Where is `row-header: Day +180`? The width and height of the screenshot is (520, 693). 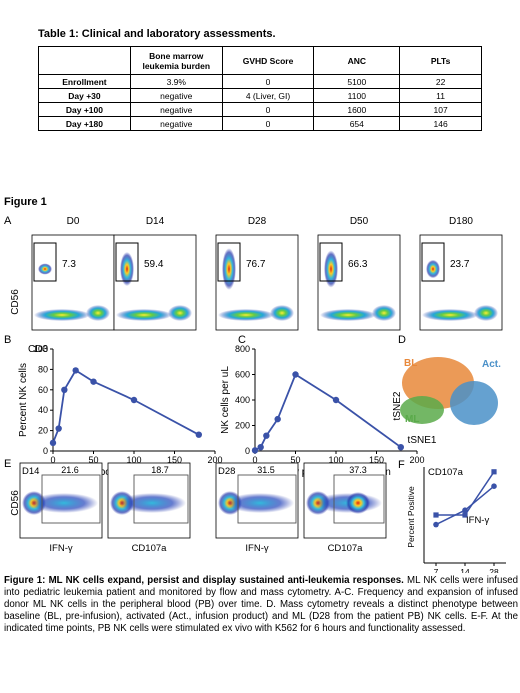
row-header: Day +180 is located at coordinates (84, 123).